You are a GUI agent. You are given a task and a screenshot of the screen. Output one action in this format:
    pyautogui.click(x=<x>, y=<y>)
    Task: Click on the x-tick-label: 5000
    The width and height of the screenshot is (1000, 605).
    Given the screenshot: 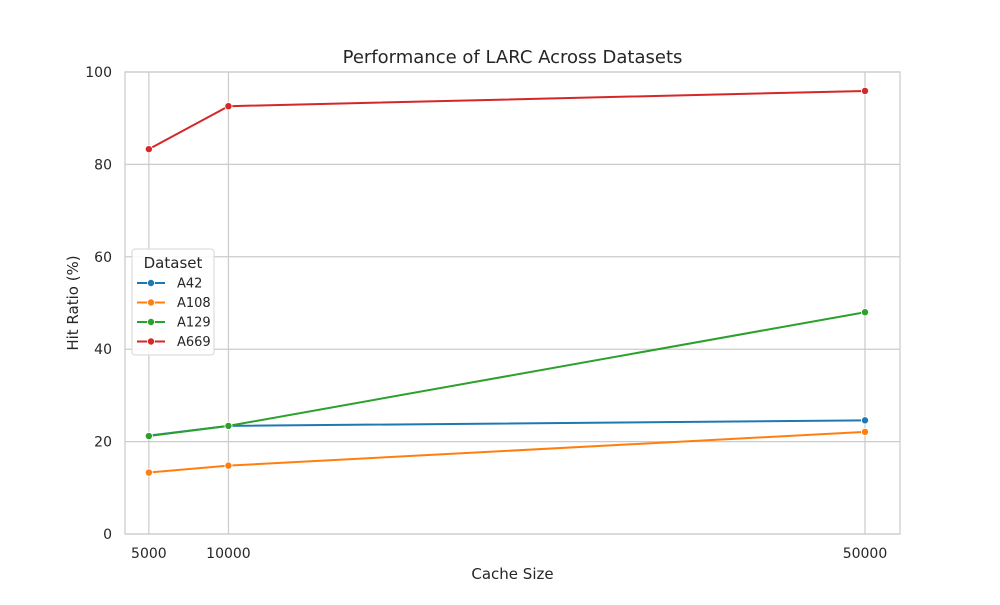 What is the action you would take?
    pyautogui.click(x=149, y=554)
    